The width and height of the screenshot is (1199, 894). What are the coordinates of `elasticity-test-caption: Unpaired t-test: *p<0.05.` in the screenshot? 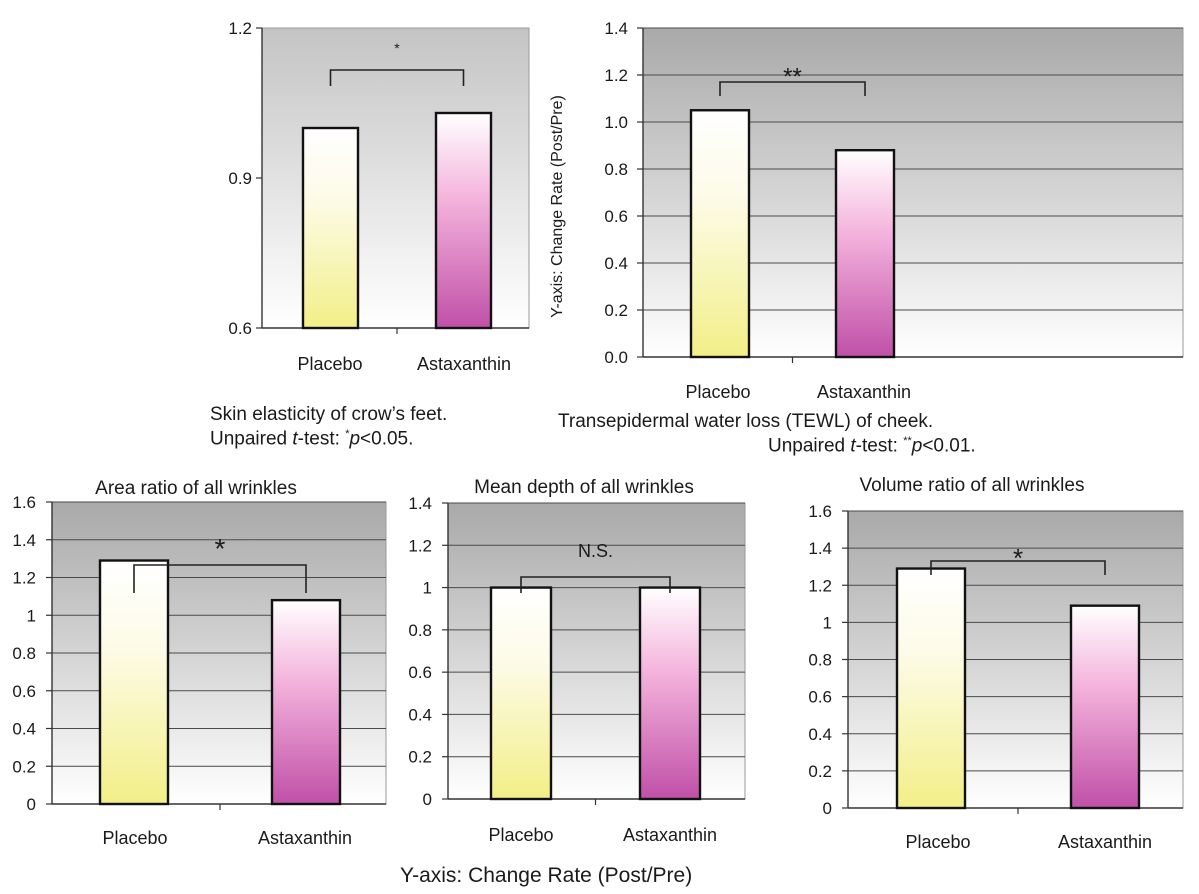 It's located at (311, 439).